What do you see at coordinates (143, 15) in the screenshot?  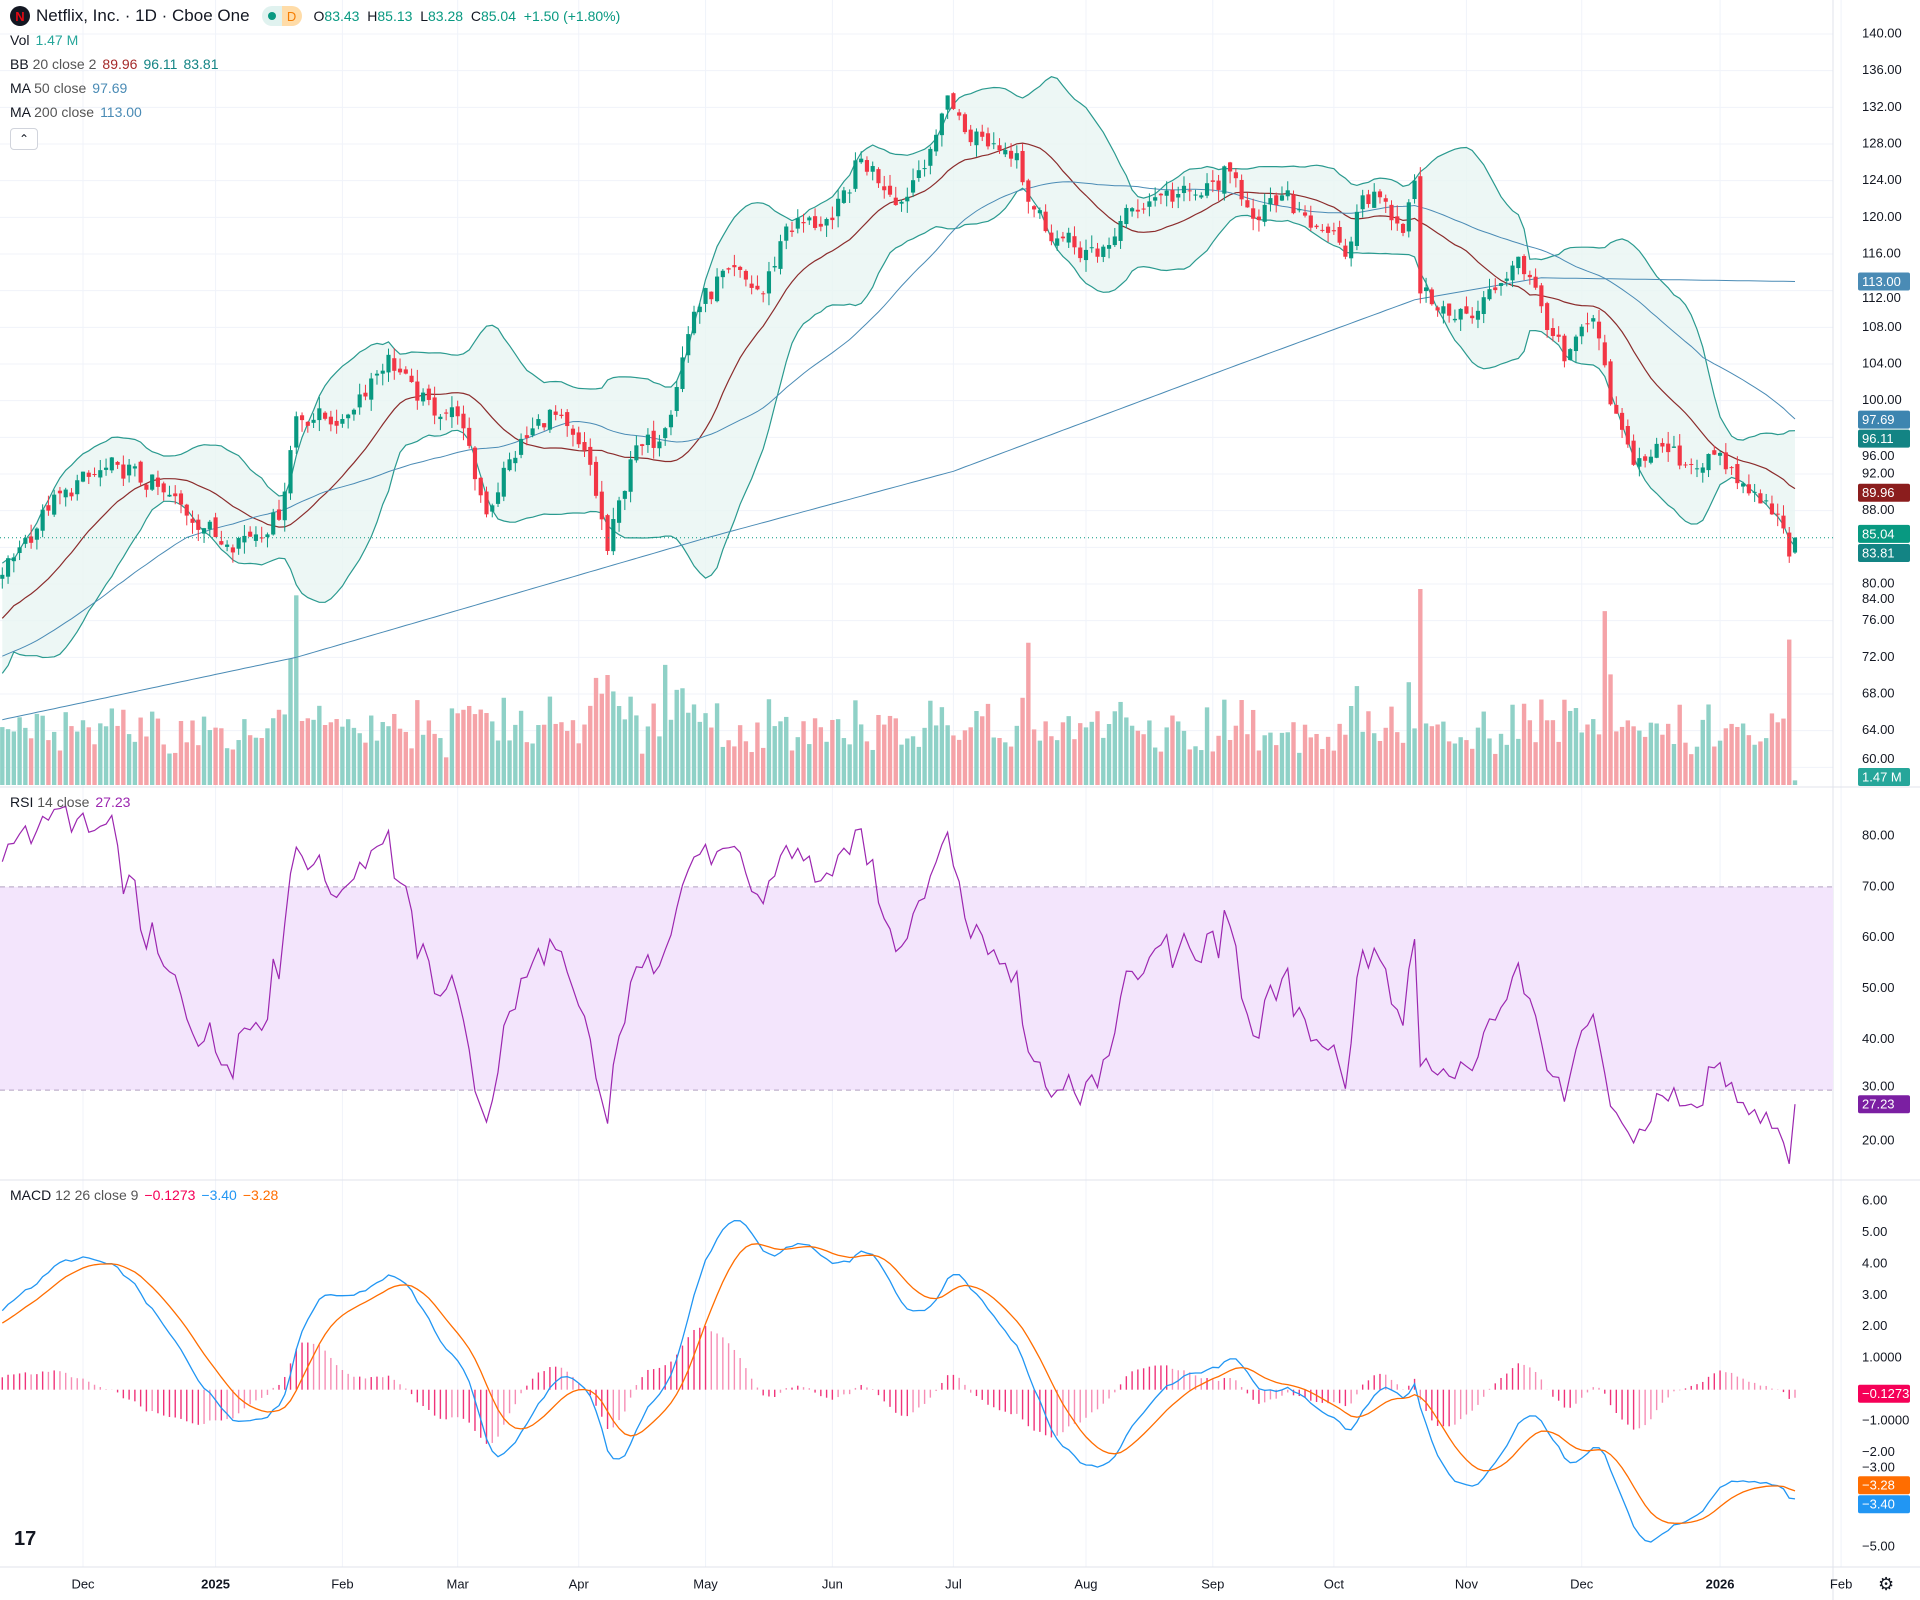 I see `symbol-title: Netflix, Inc. · 1D · Cboe One` at bounding box center [143, 15].